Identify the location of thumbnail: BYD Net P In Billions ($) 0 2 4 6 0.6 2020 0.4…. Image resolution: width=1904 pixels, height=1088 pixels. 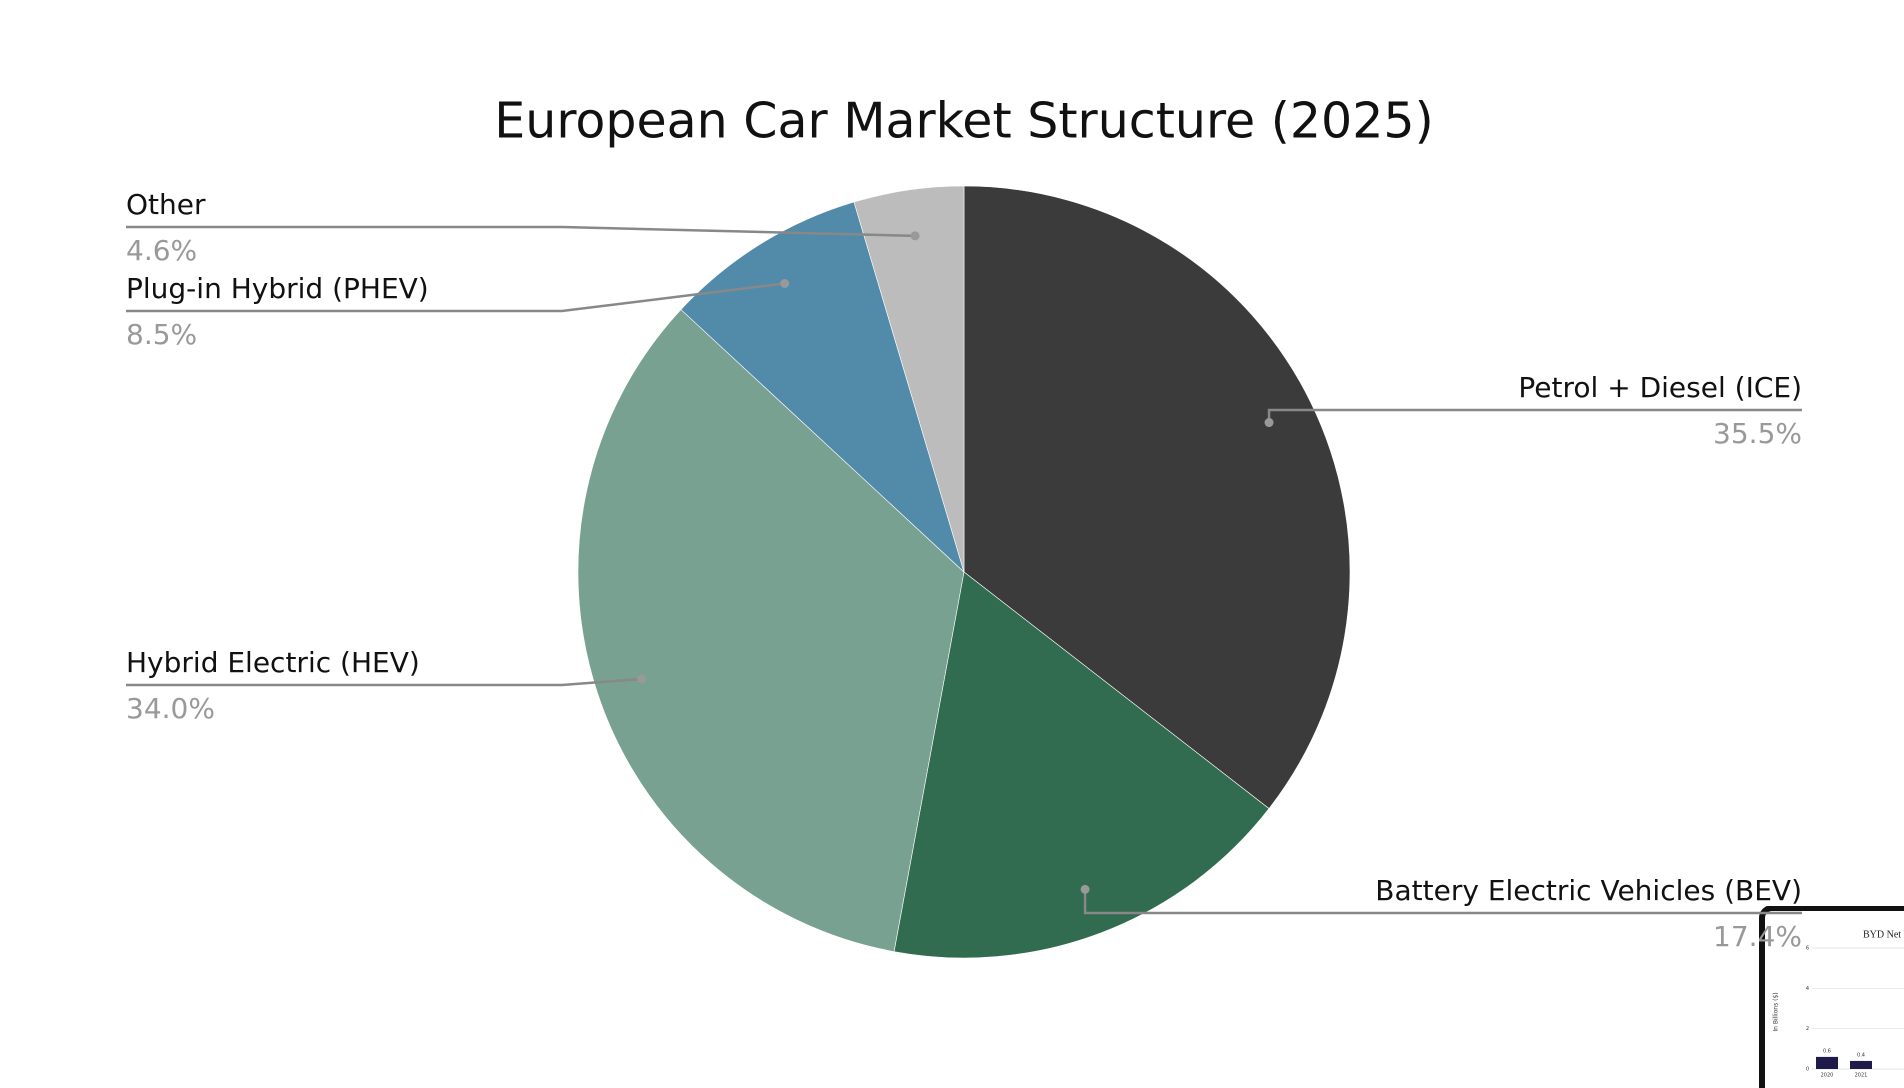
(1831, 997).